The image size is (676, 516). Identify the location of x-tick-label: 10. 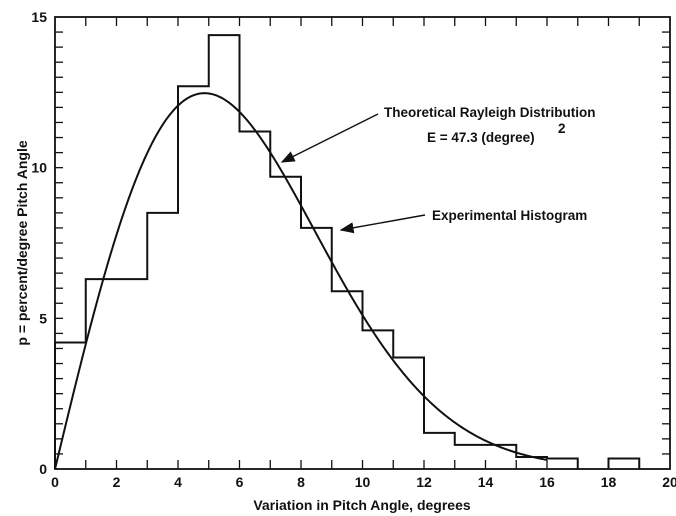
(363, 482).